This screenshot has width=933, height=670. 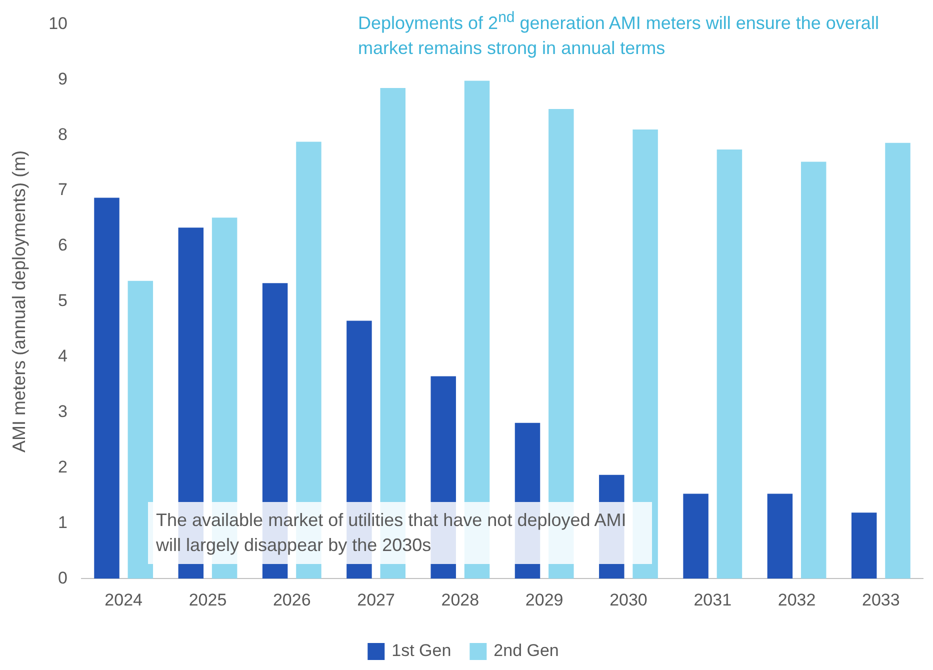 I want to click on y-tick-label: 6, so click(x=63, y=245).